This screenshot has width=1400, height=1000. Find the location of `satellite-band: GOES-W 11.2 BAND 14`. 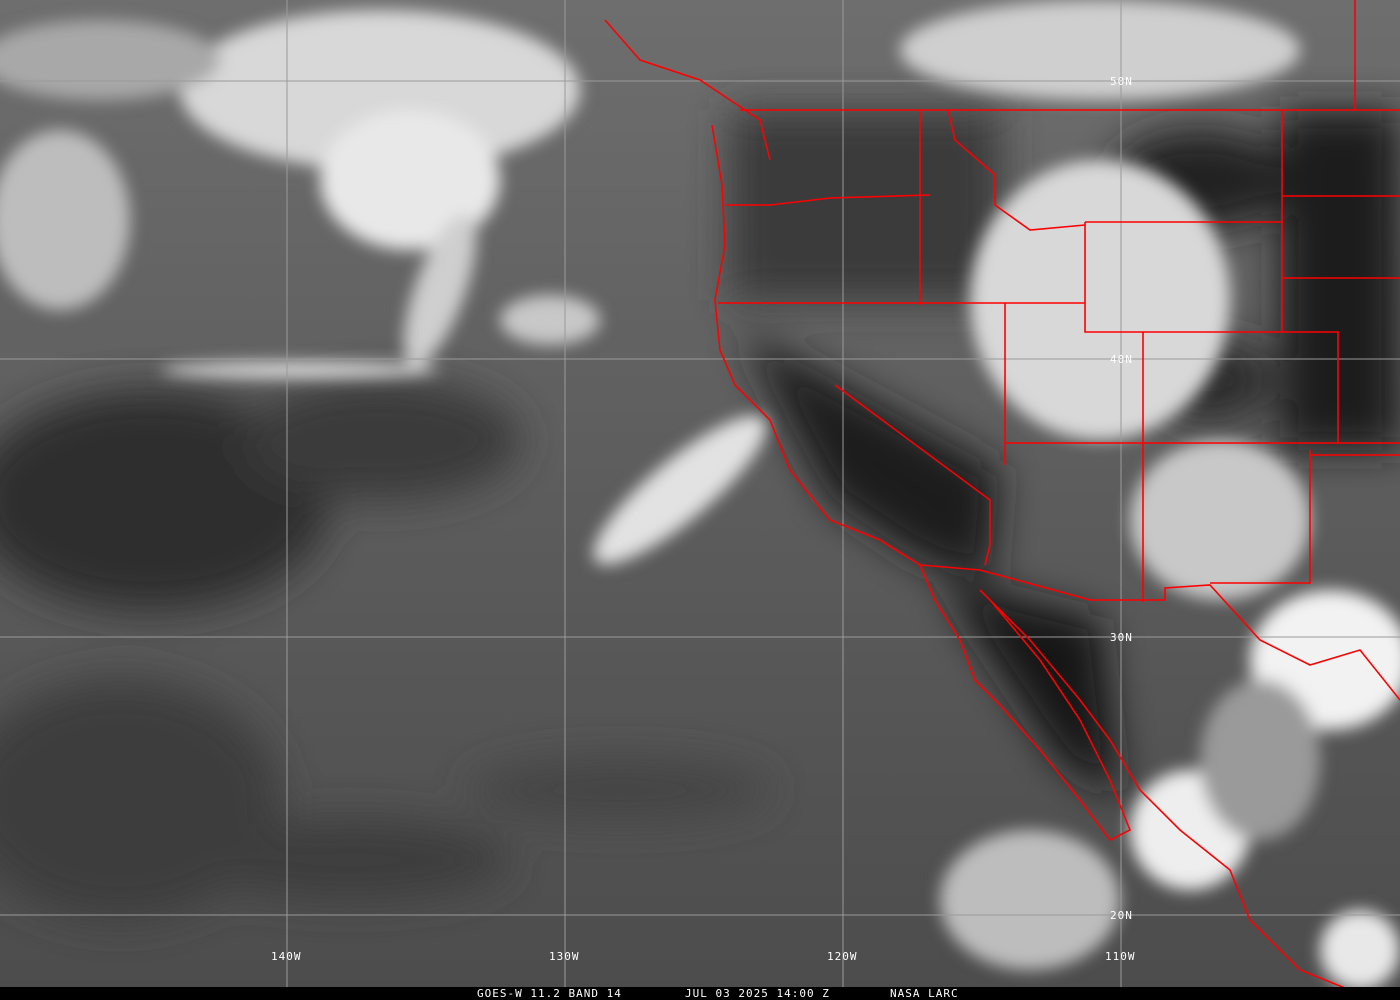

satellite-band: GOES-W 11.2 BAND 14 is located at coordinates (549, 993).